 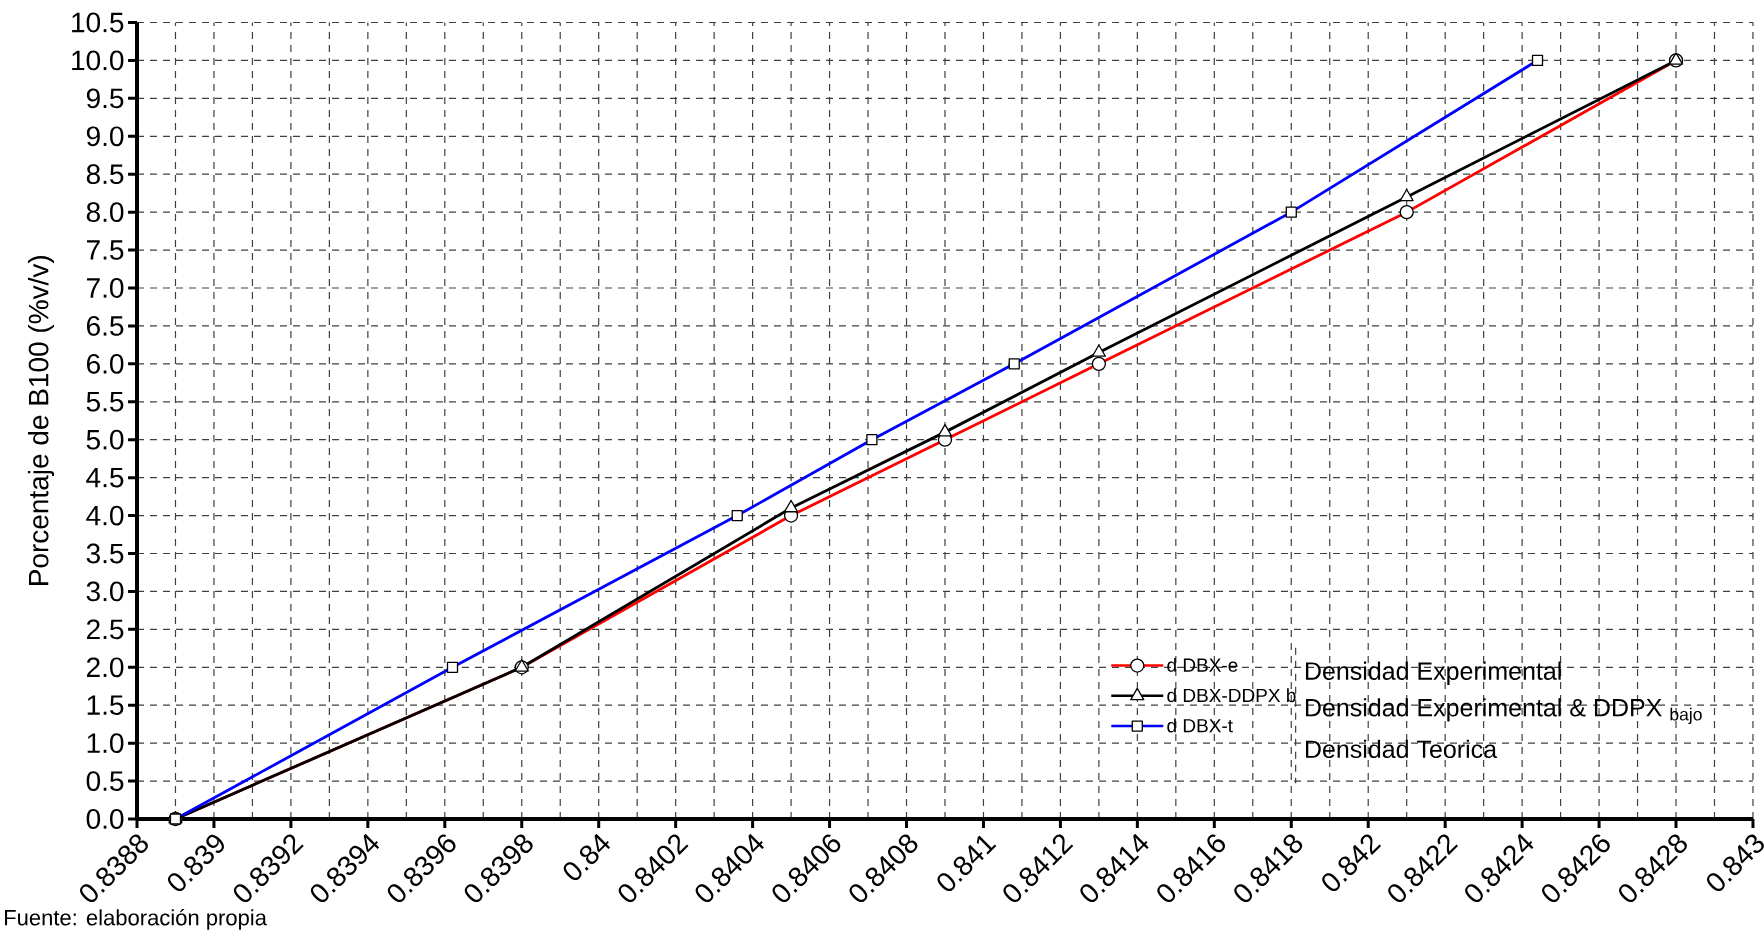 What do you see at coordinates (98, 22) in the screenshot?
I see `y-tick-label: 10.5` at bounding box center [98, 22].